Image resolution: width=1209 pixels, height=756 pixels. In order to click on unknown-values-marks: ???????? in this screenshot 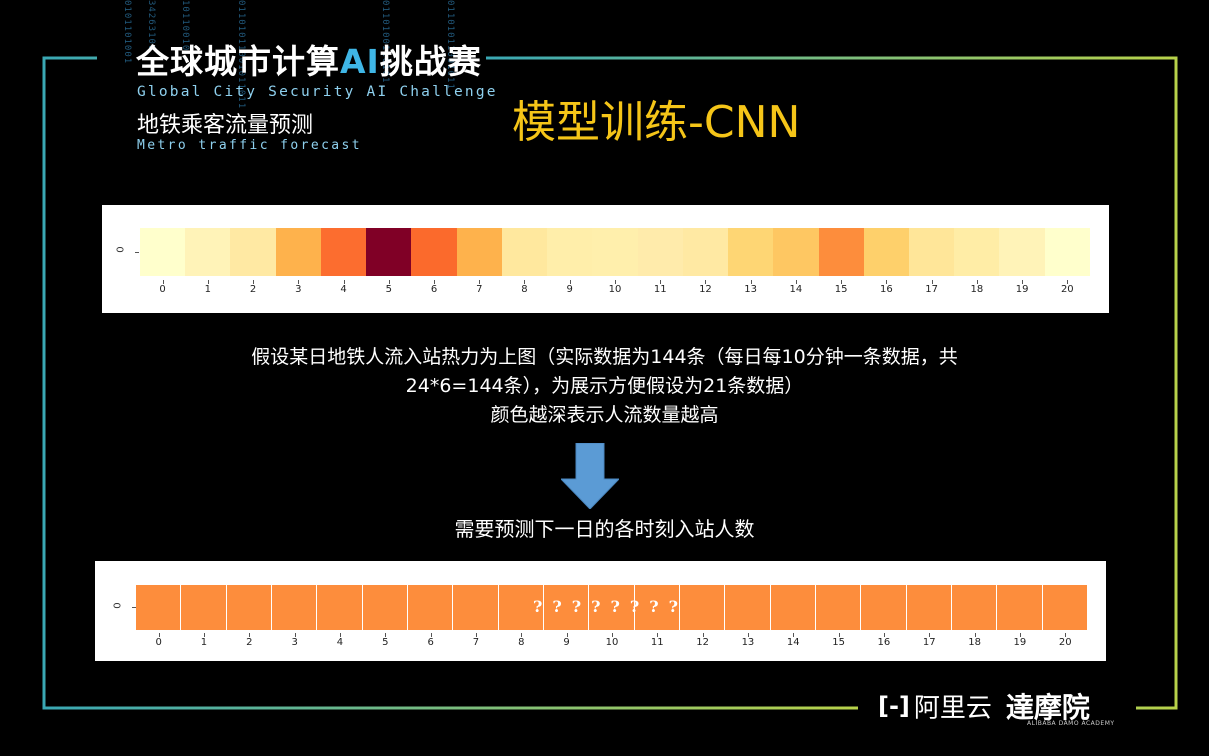, I will do `click(610, 606)`.